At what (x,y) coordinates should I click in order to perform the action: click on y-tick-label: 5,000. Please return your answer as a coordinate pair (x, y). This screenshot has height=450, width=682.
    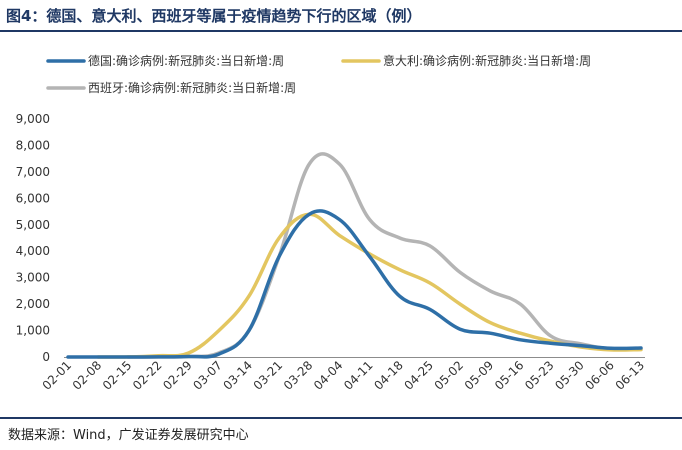
    Looking at the image, I should click on (33, 225).